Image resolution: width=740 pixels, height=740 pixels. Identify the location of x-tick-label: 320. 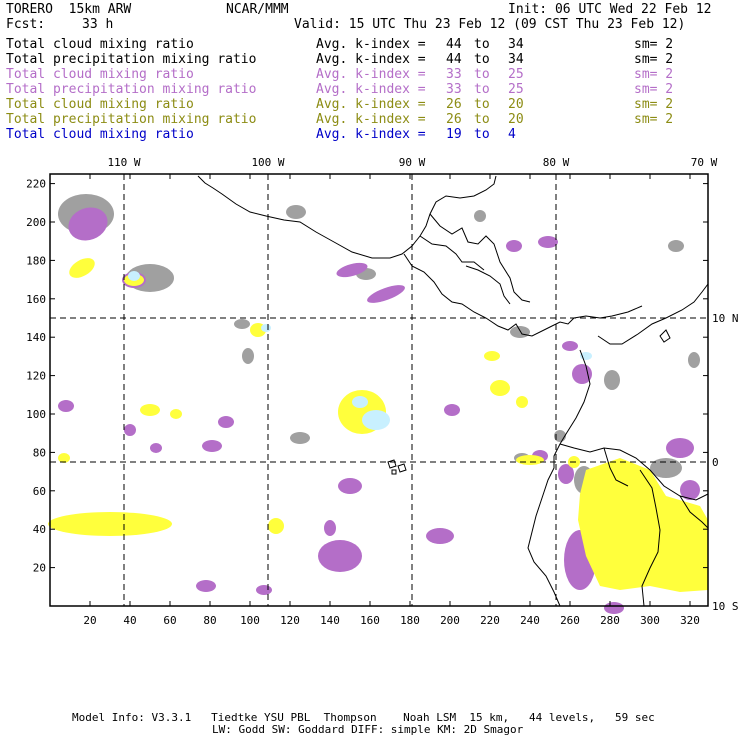
(690, 620).